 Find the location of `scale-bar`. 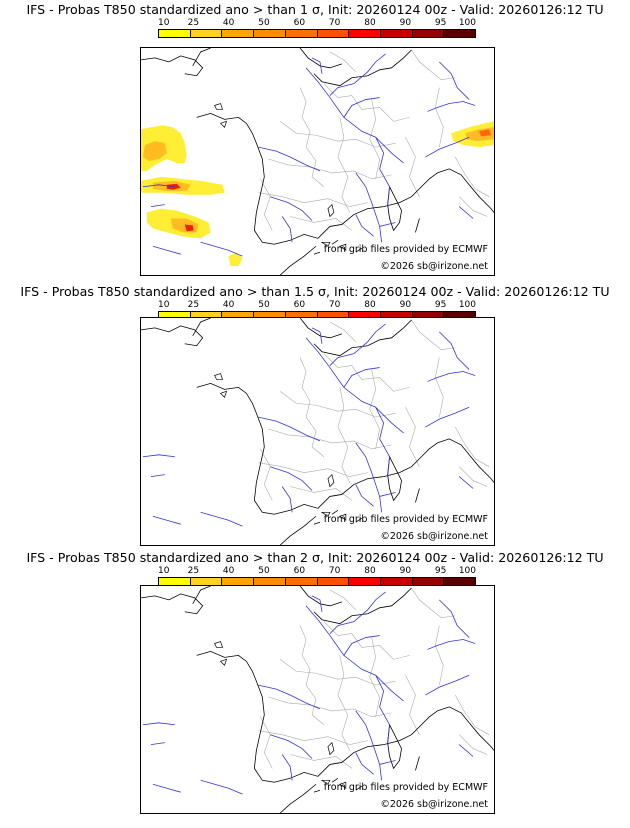

scale-bar is located at coordinates (317, 33).